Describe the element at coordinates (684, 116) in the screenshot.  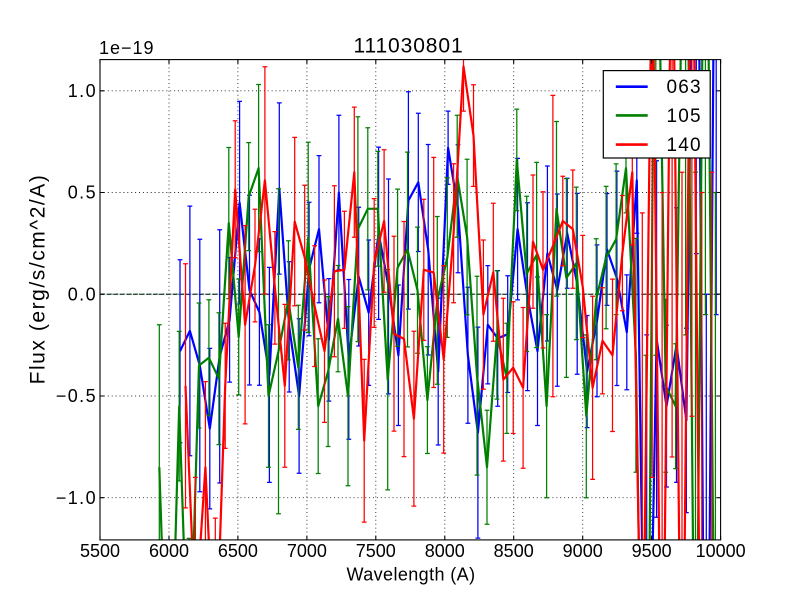
I see `svg-text: 105` at that location.